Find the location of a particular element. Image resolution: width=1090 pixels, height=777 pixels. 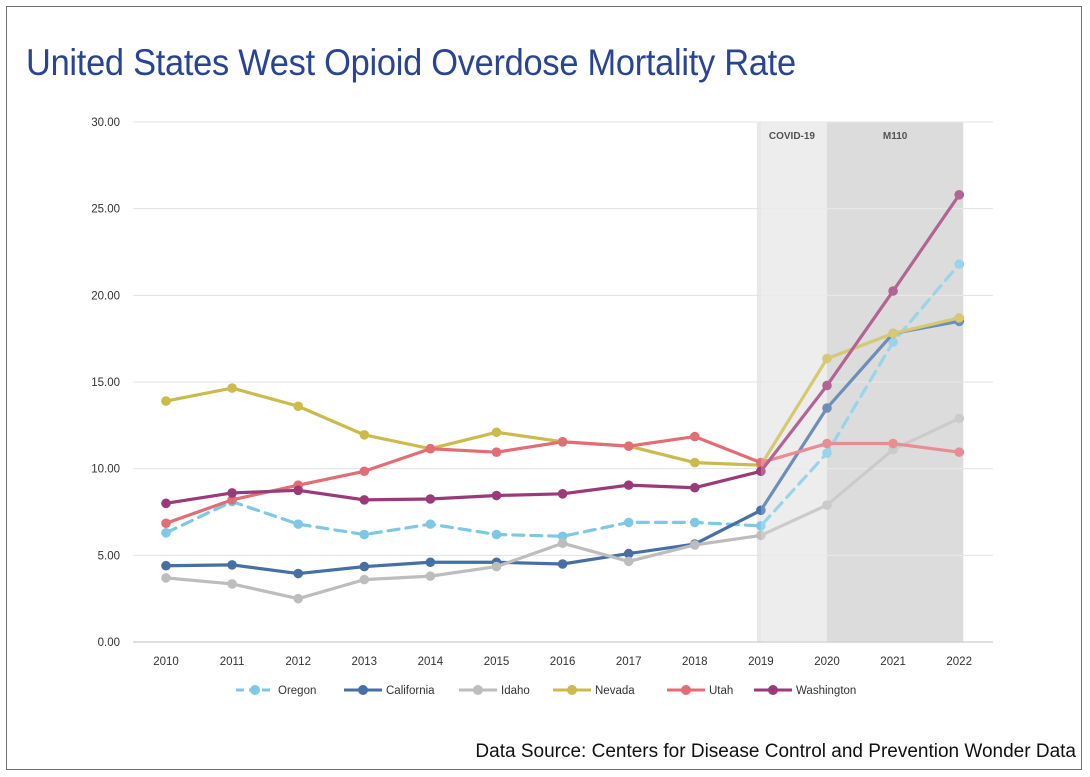

y-tick-label: 25.00 is located at coordinates (105, 210).